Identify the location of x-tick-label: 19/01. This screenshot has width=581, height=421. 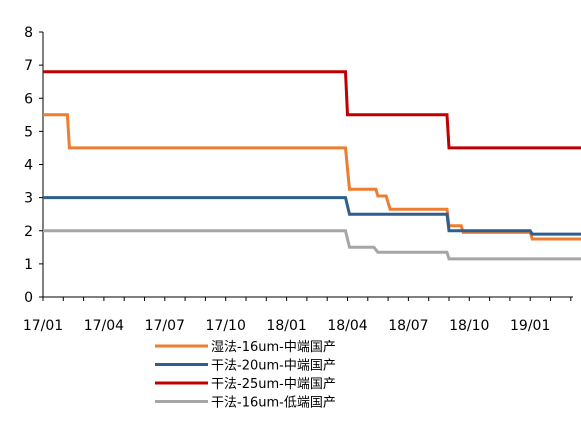
(530, 326).